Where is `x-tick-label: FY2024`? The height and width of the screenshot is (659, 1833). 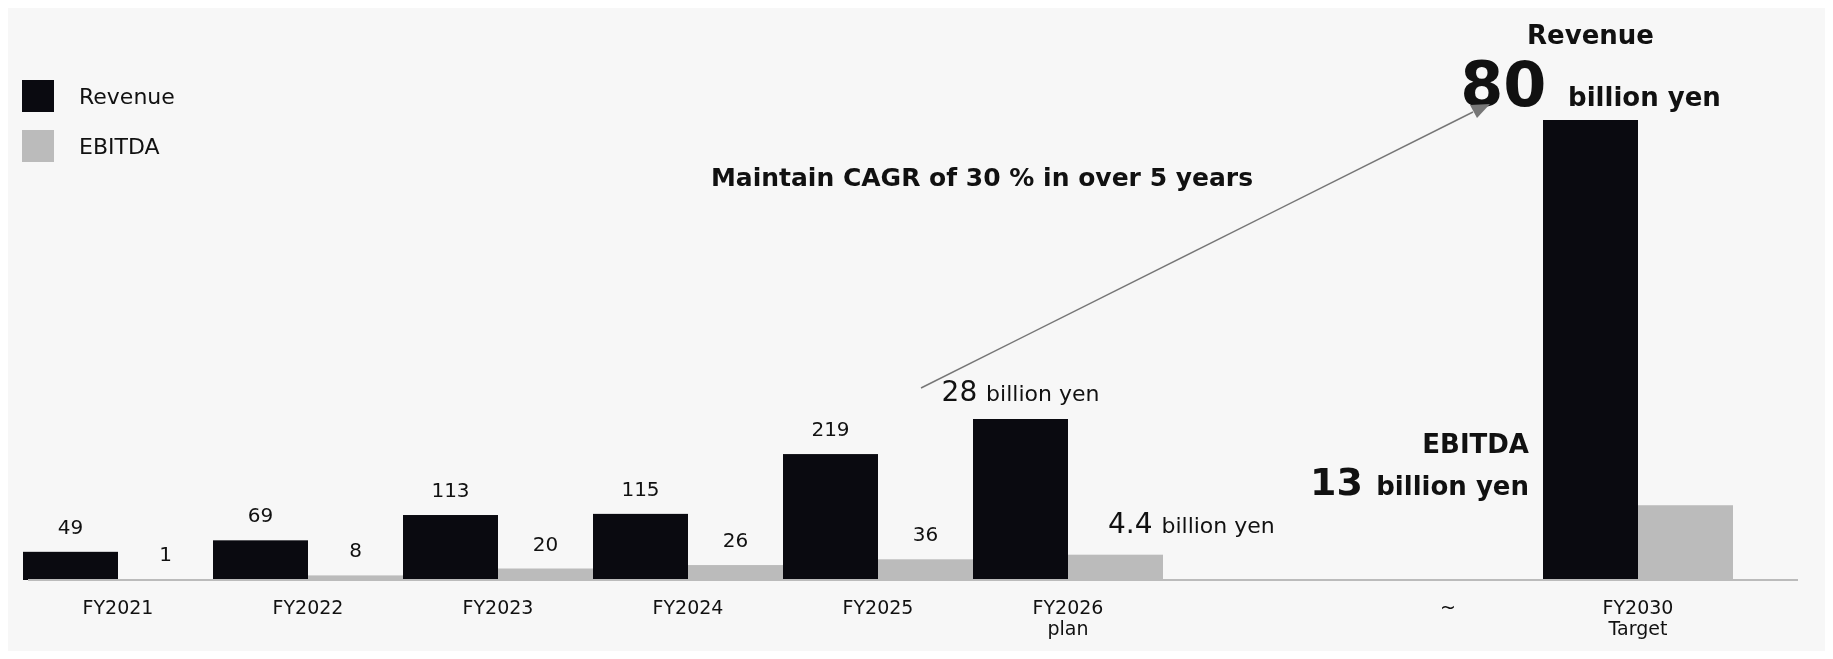
x-tick-label: FY2024 is located at coordinates (688, 607).